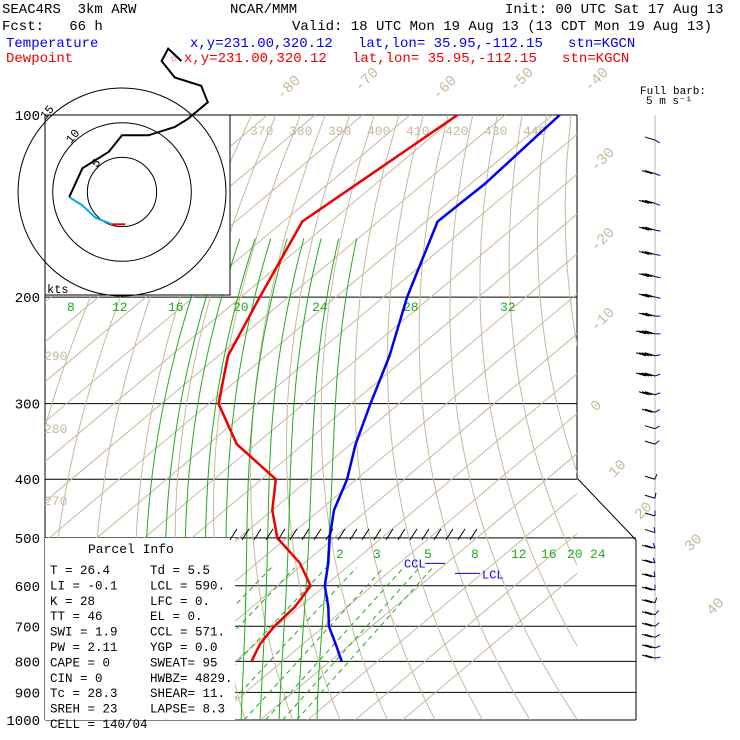  I want to click on isotherm-label: 40, so click(716, 607).